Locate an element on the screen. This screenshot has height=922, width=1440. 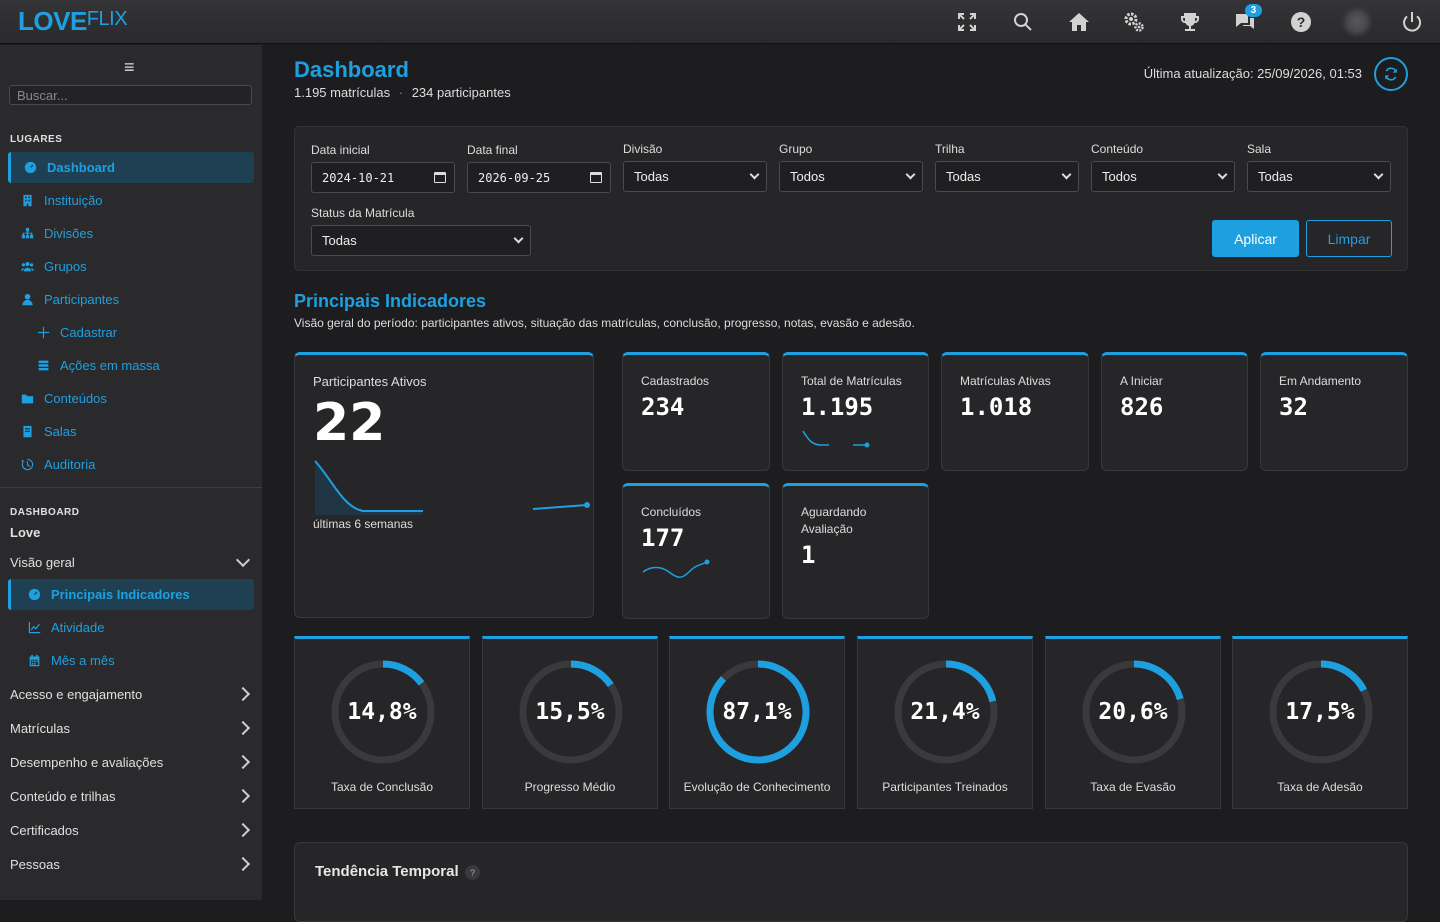
group-label: Visão geral is located at coordinates (42, 562).